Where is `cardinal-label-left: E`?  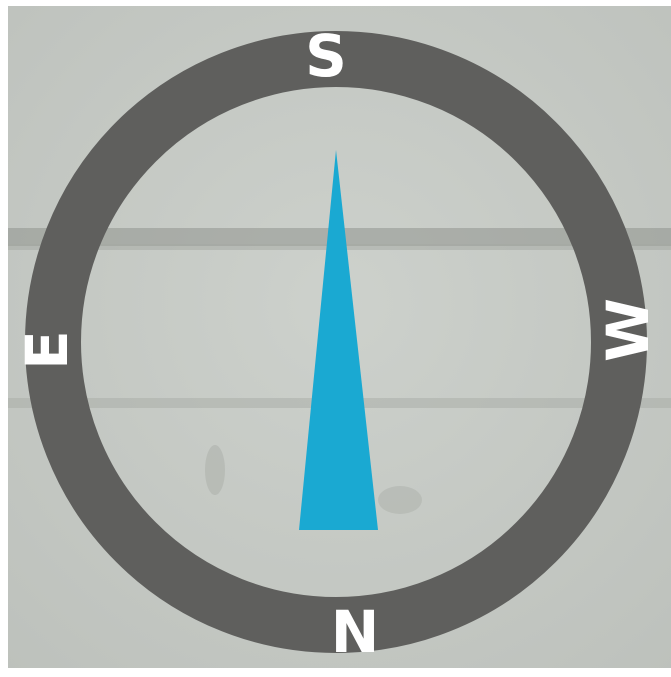 cardinal-label-left: E is located at coordinates (47, 350).